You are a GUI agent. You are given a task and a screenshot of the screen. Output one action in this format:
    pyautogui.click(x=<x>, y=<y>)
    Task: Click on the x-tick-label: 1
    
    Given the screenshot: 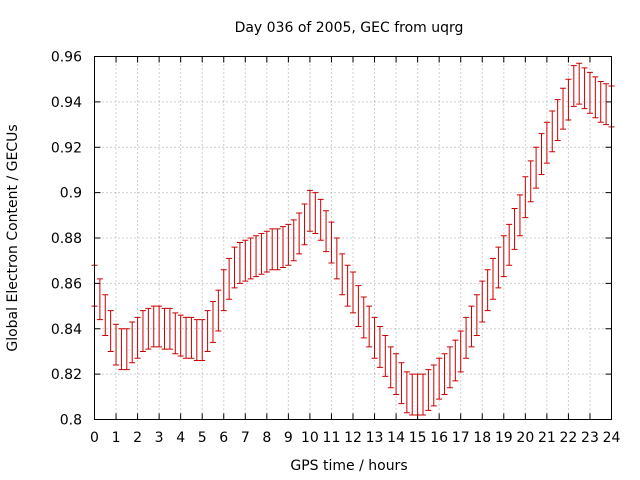 What is the action you would take?
    pyautogui.click(x=116, y=438)
    